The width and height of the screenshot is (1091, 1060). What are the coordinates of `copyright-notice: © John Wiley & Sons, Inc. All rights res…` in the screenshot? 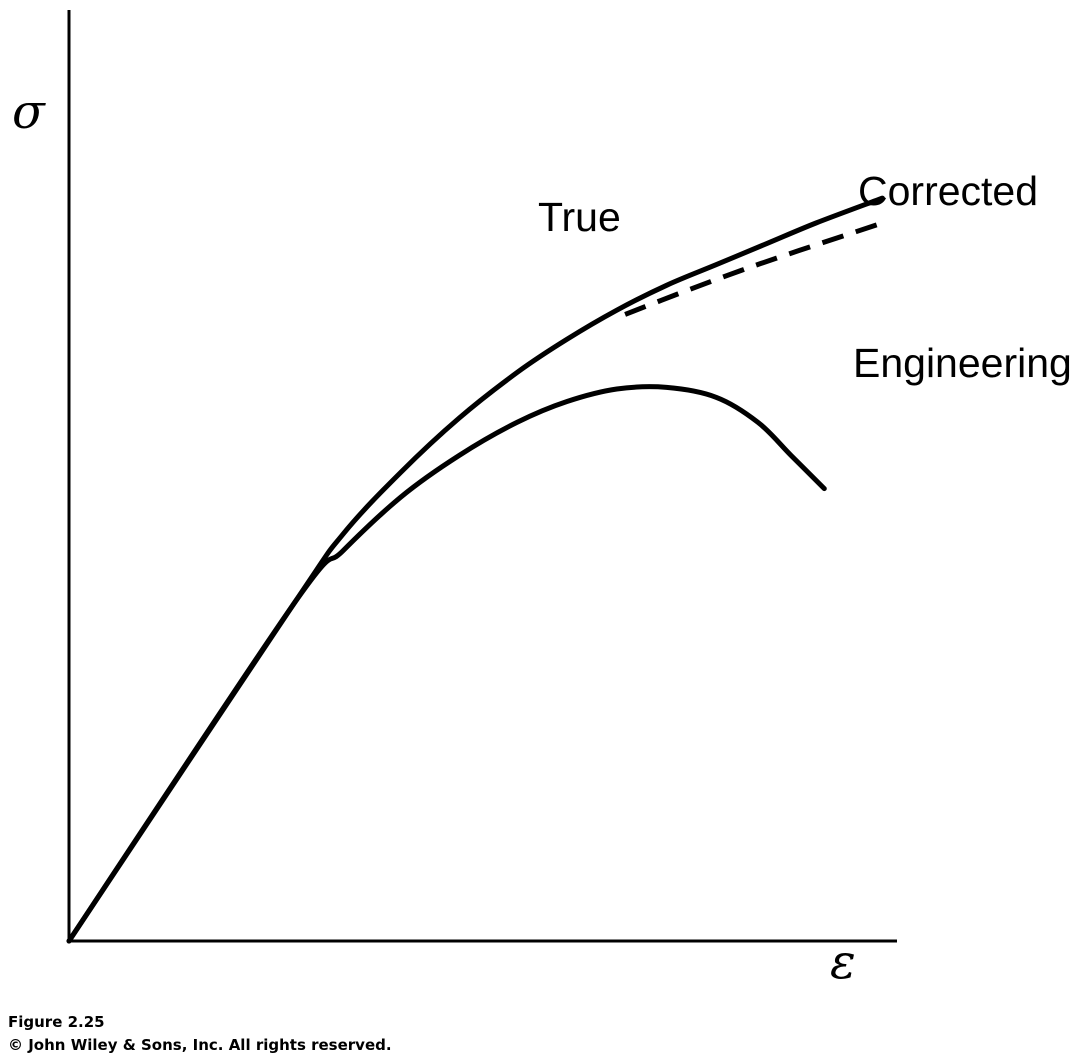 It's located at (200, 1045).